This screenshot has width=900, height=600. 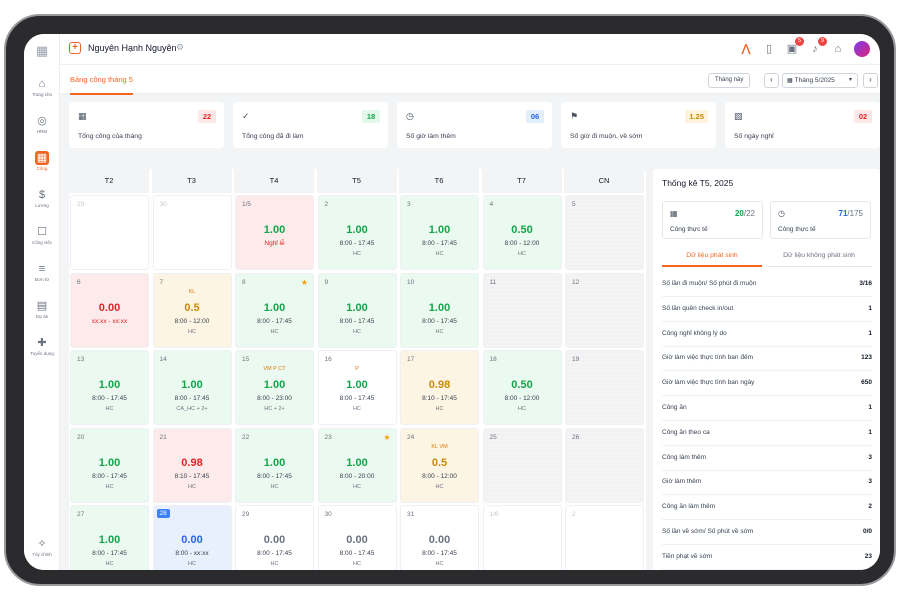 I want to click on bookmark-icon: ▯, so click(x=769, y=49).